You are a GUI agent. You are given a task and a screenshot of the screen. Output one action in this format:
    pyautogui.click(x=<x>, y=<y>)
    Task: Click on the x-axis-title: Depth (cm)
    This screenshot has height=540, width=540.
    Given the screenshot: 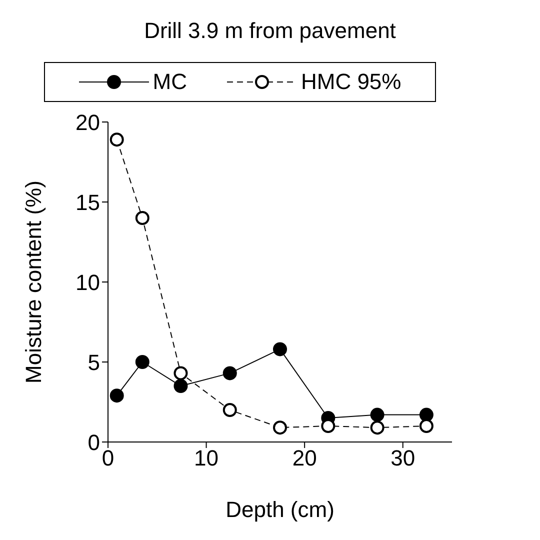 What is the action you would take?
    pyautogui.click(x=280, y=509)
    